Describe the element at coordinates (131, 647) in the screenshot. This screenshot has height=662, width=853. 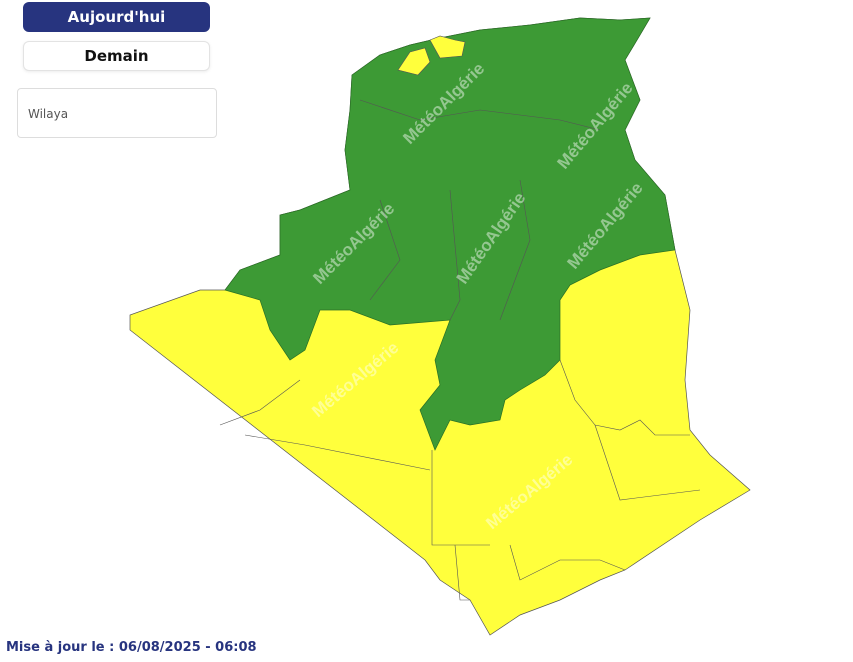
I see `update-timestamp: Mise à jour le : 06/08/2025 - 06:08` at that location.